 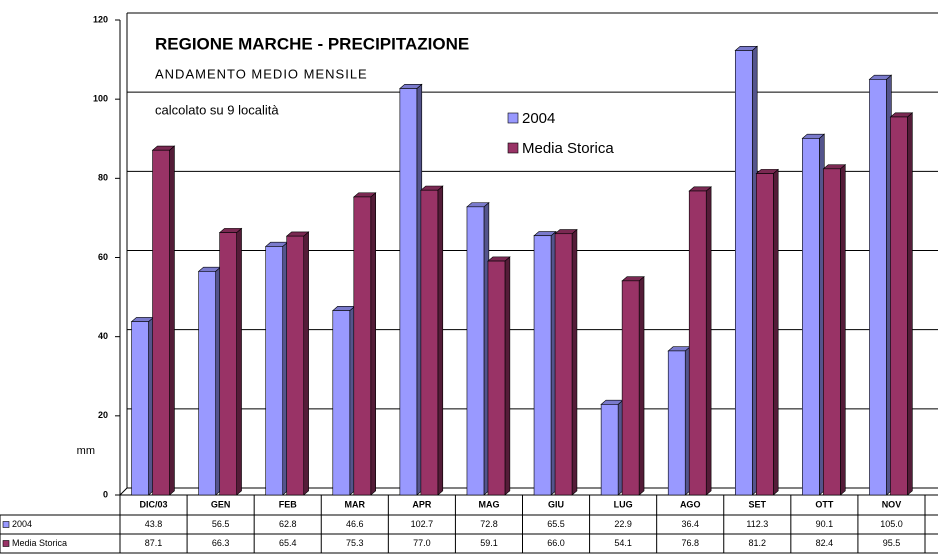 I want to click on table-series-name: 2004, so click(x=22, y=524).